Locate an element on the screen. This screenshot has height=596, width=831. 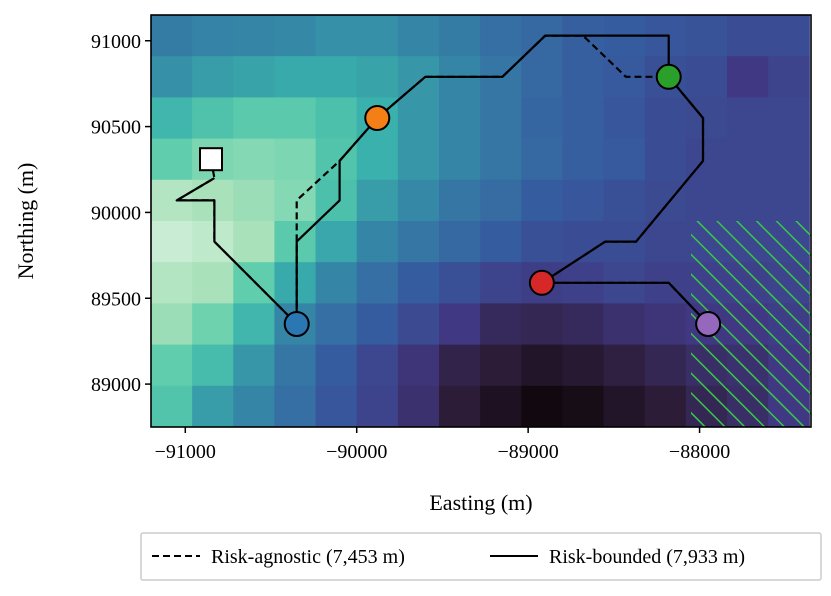
x-tick-label: −89000 is located at coordinates (528, 452).